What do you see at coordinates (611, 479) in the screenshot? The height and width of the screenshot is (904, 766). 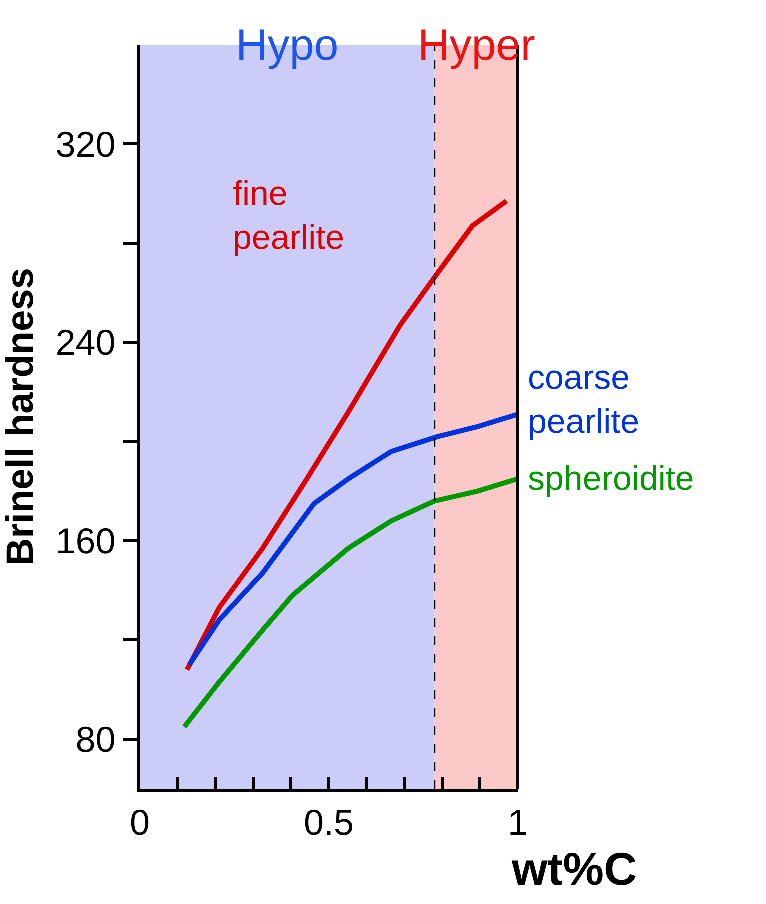 I see `series-label: spheroidite` at bounding box center [611, 479].